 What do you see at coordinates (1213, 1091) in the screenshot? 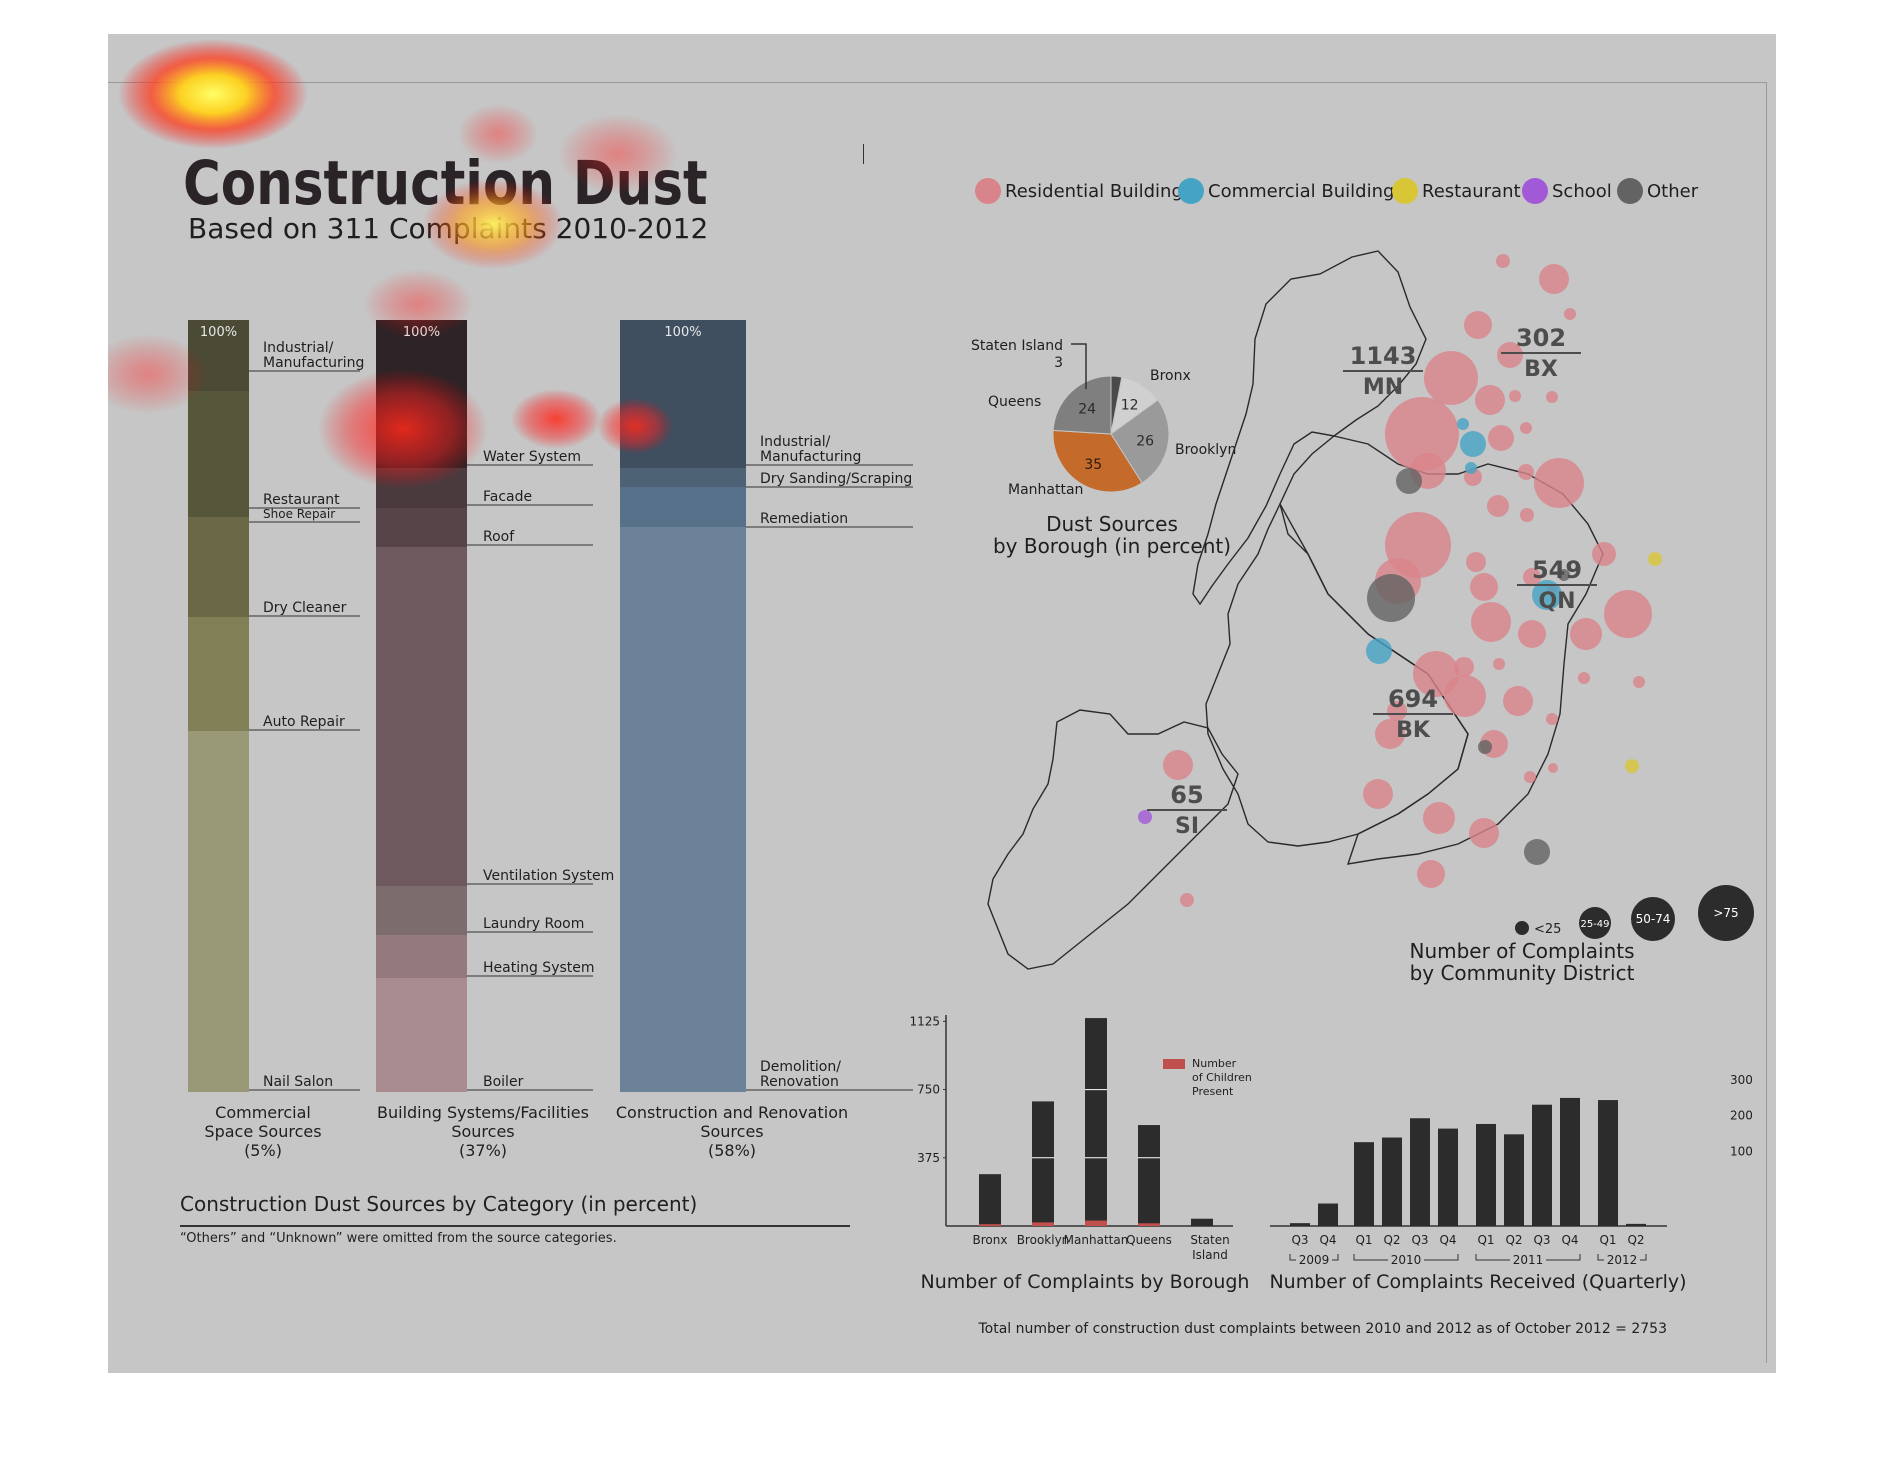
I see `children-legend-label: Present` at bounding box center [1213, 1091].